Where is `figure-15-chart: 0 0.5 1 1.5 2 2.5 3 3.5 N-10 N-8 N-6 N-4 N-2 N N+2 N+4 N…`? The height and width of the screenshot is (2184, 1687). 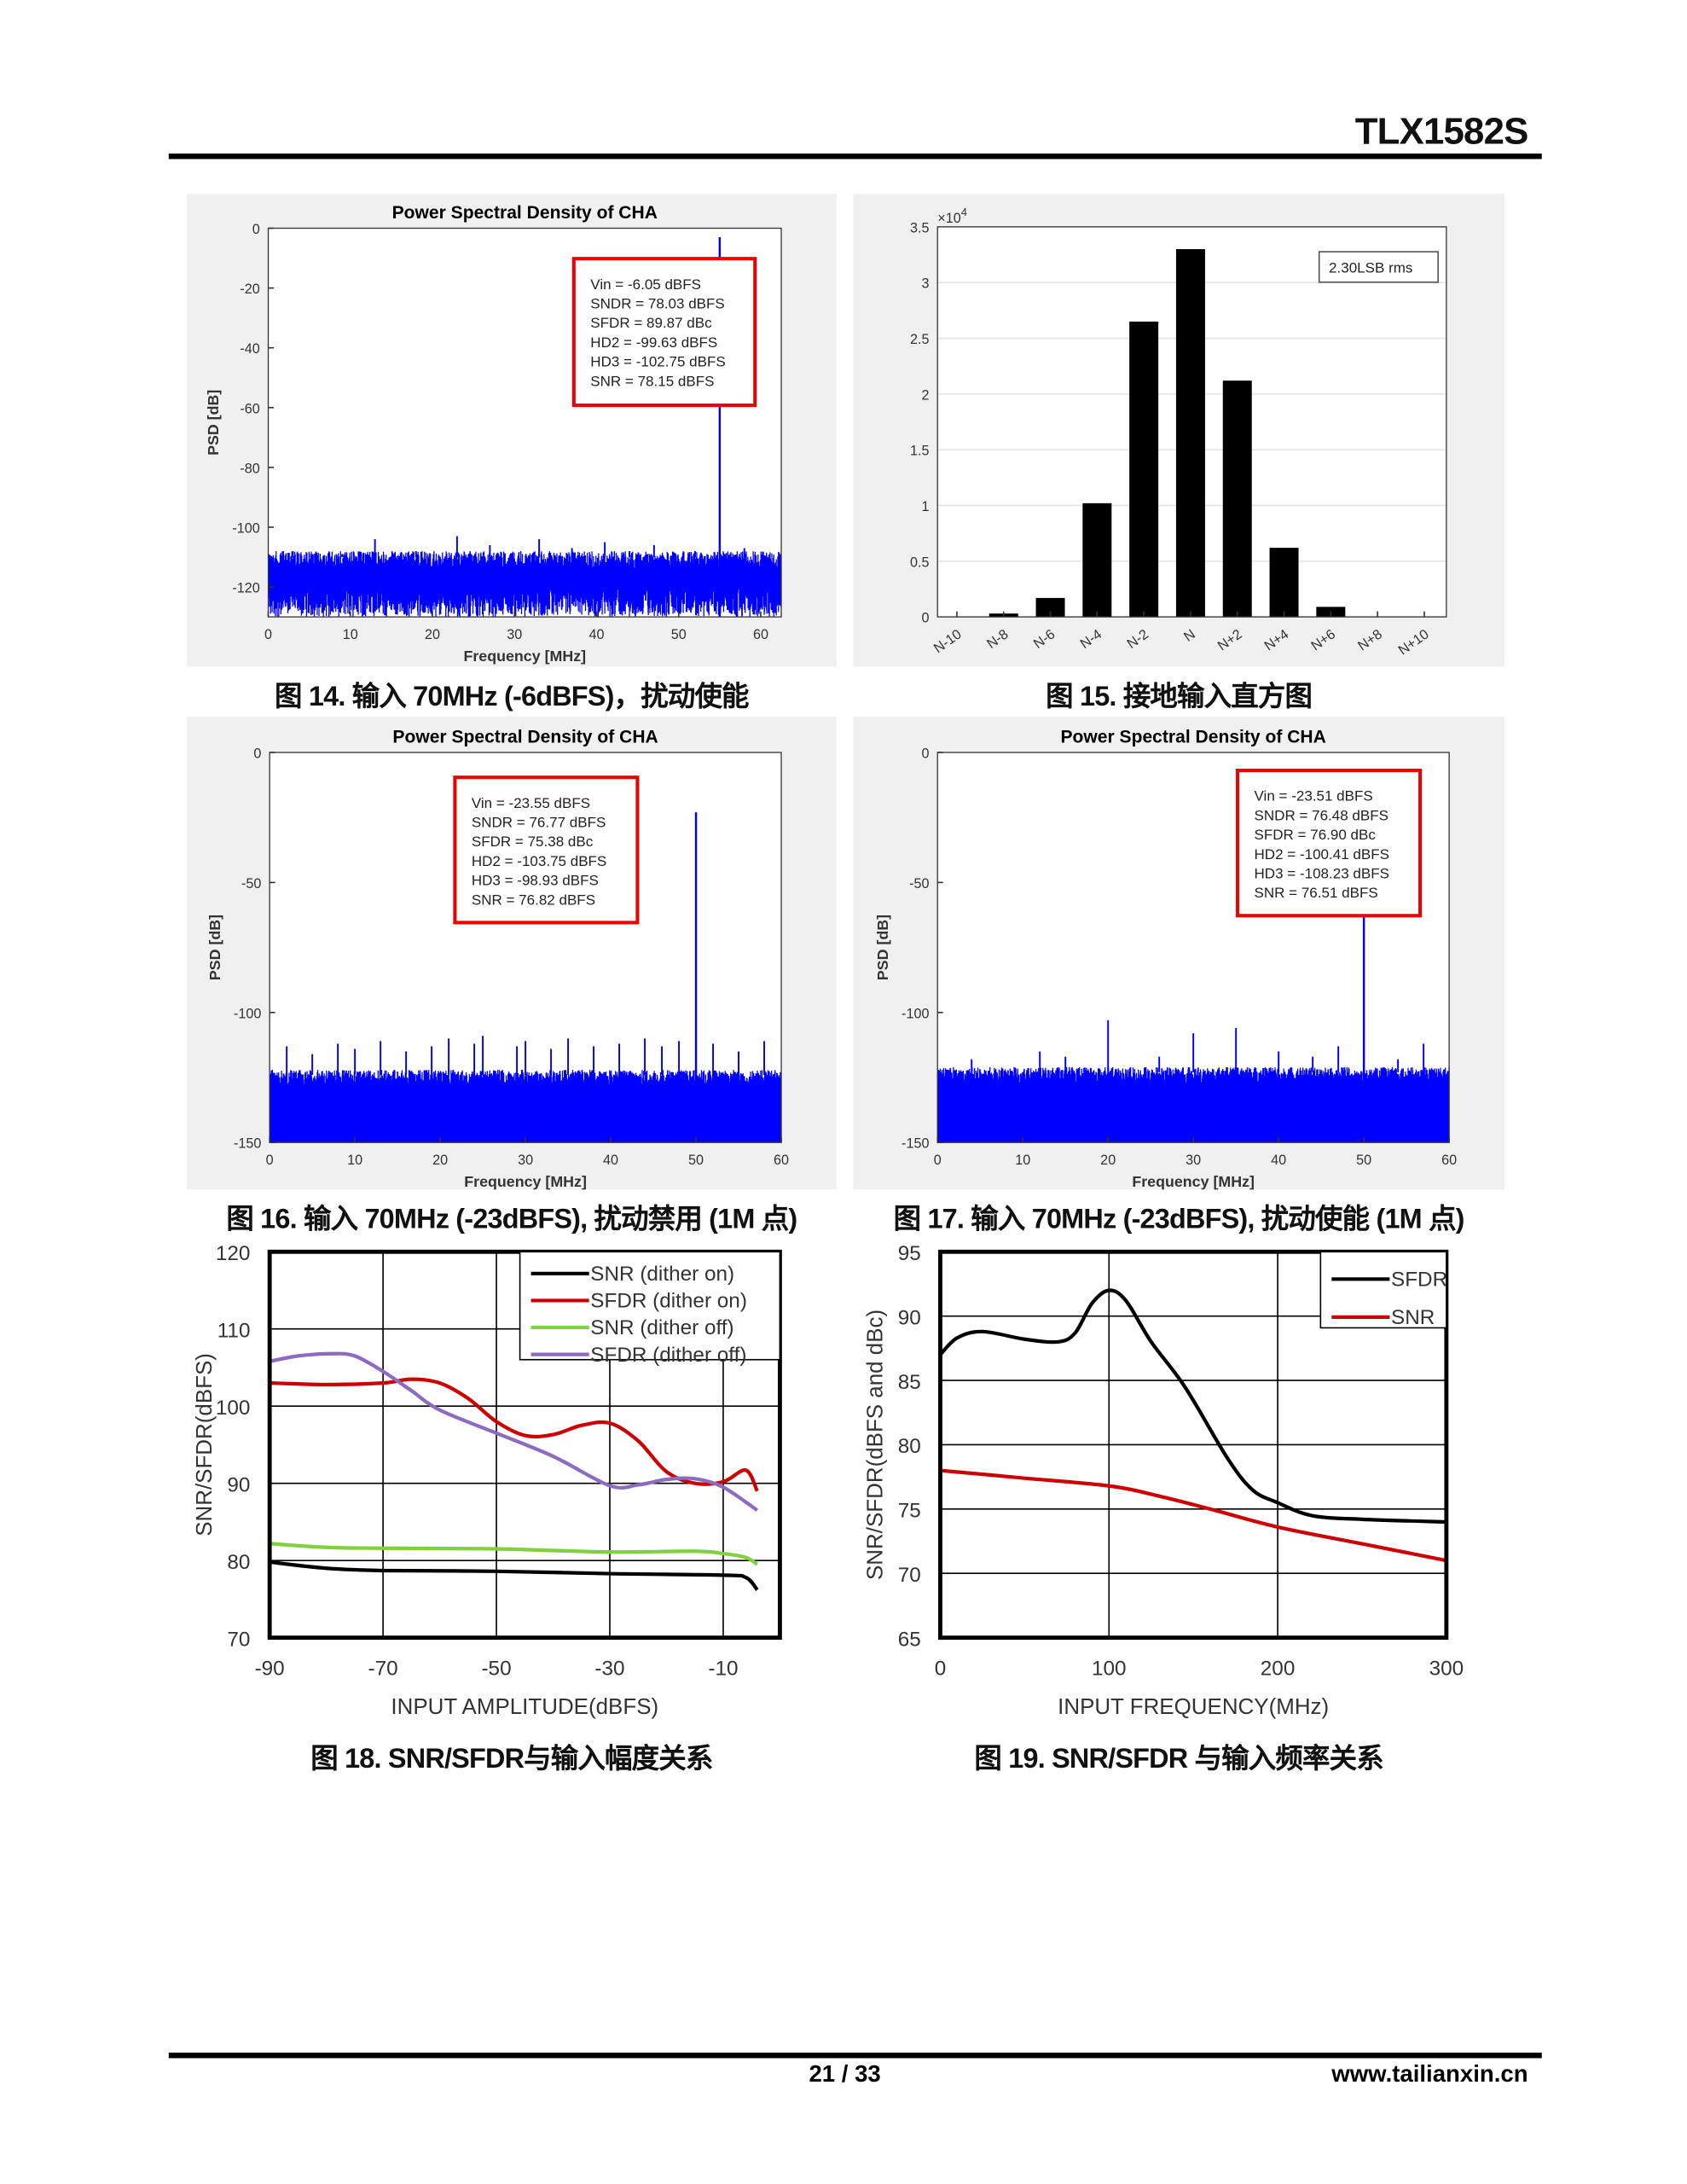
figure-15-chart: 0 0.5 1 1.5 2 2.5 3 3.5 N-10 N-8 N-6 N-4 N-2 N N+2 N+4 N… is located at coordinates (1178, 430).